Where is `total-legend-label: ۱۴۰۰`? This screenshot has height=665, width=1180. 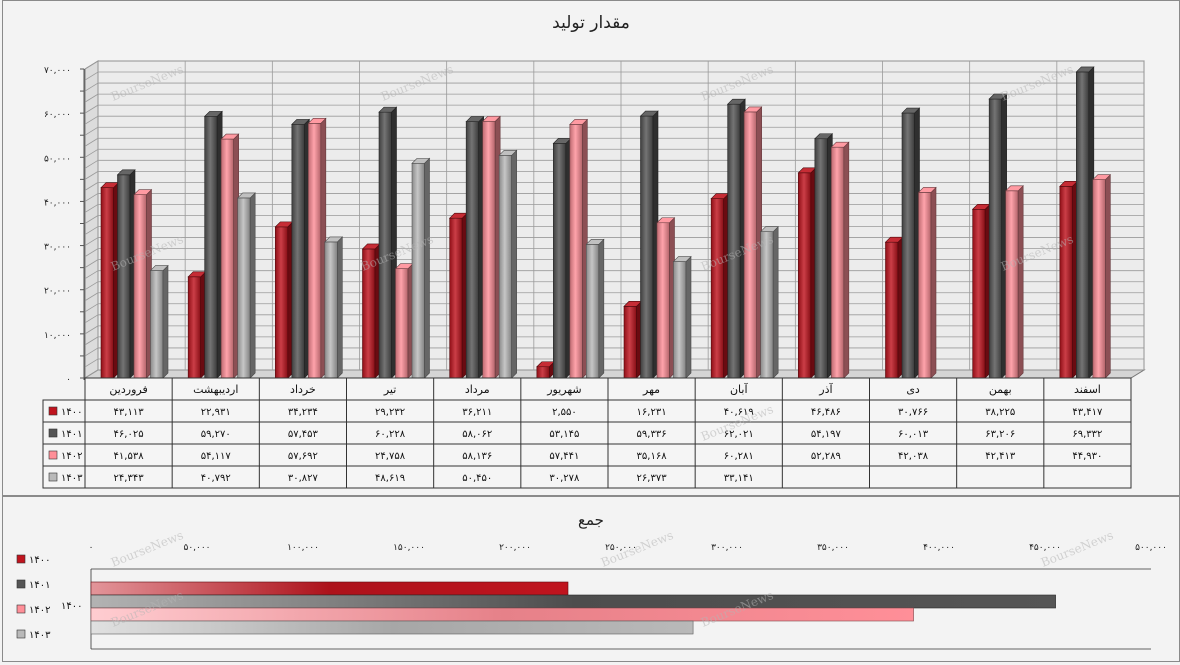 total-legend-label: ۱۴۰۰ is located at coordinates (39, 560).